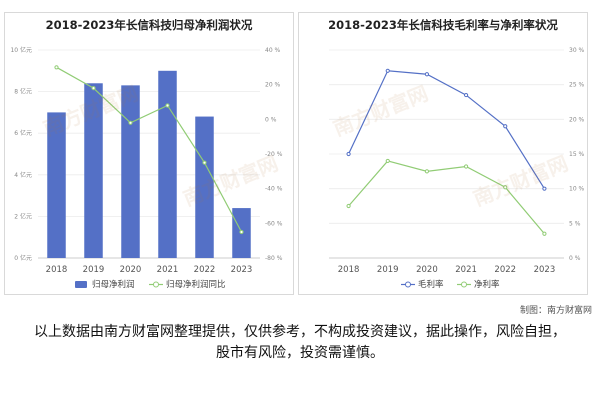 Image resolution: width=600 pixels, height=400 pixels. Describe the element at coordinates (93, 170) in the screenshot. I see `bar-2019` at that location.